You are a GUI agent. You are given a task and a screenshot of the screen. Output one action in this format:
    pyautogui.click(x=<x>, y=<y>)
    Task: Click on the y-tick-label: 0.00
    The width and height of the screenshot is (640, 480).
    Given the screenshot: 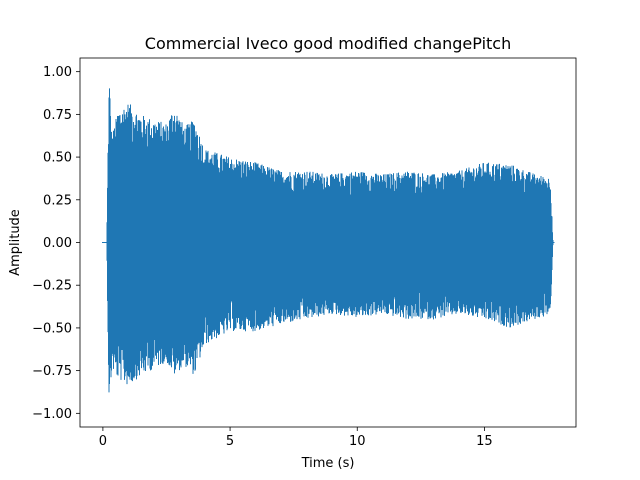 What is the action you would take?
    pyautogui.click(x=57, y=243)
    